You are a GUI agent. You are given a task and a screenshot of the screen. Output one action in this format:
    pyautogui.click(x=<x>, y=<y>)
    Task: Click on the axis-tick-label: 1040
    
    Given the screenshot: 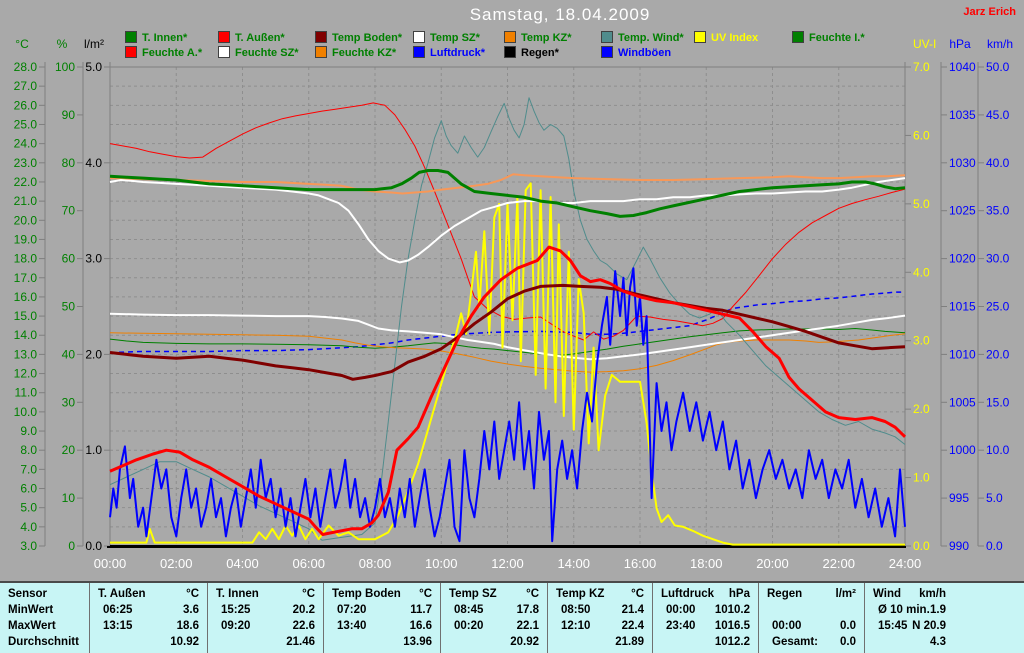 What is the action you would take?
    pyautogui.click(x=962, y=67)
    